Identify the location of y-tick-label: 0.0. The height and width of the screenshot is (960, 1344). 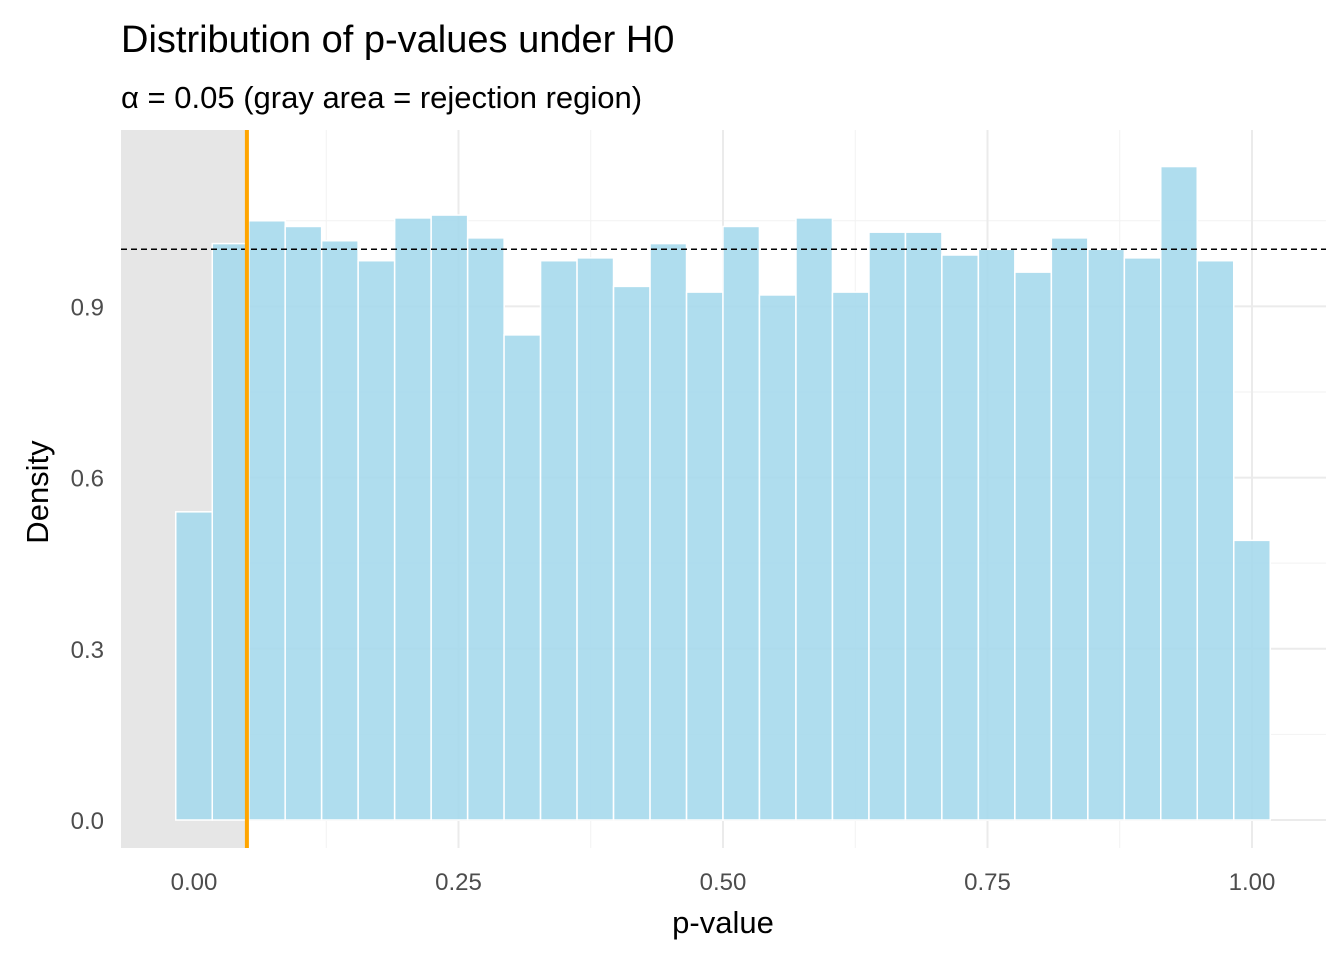
(87, 821).